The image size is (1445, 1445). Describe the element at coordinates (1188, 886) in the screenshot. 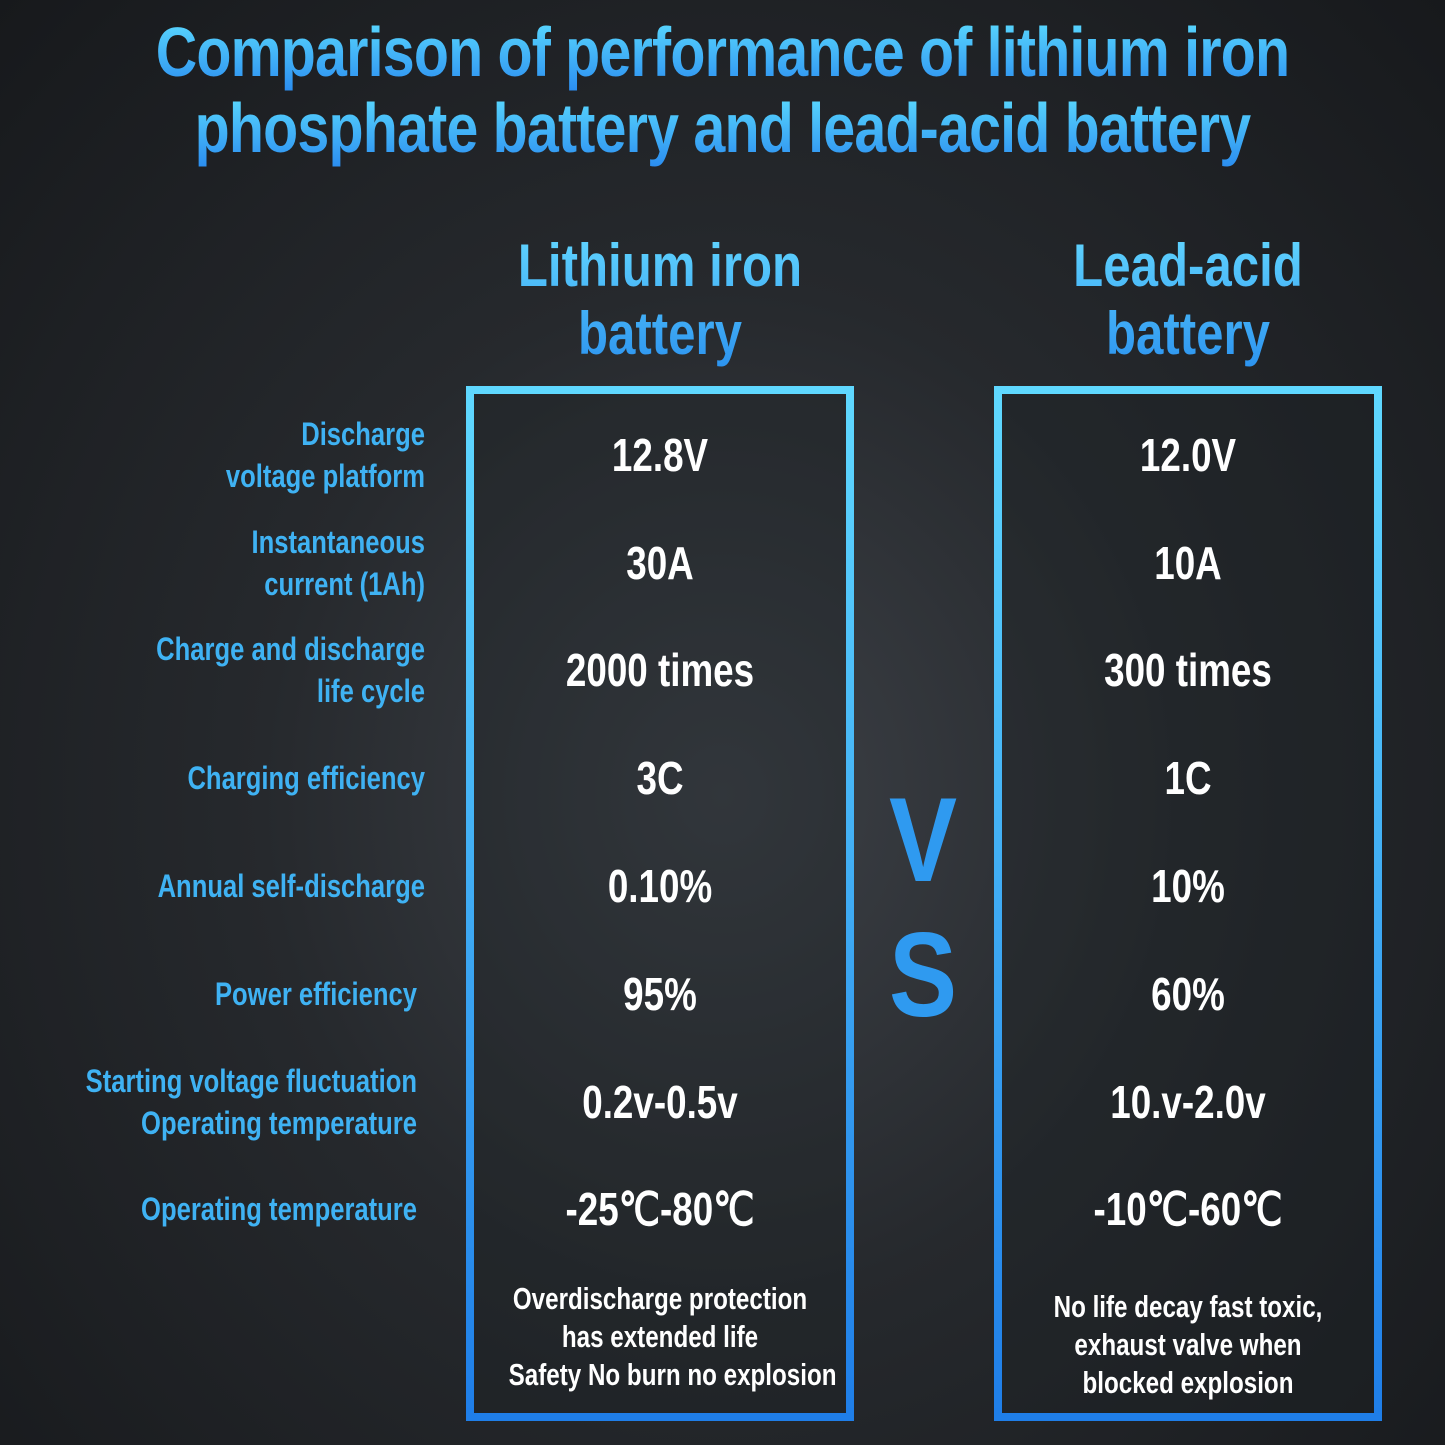

I see `lead-value: 10%` at that location.